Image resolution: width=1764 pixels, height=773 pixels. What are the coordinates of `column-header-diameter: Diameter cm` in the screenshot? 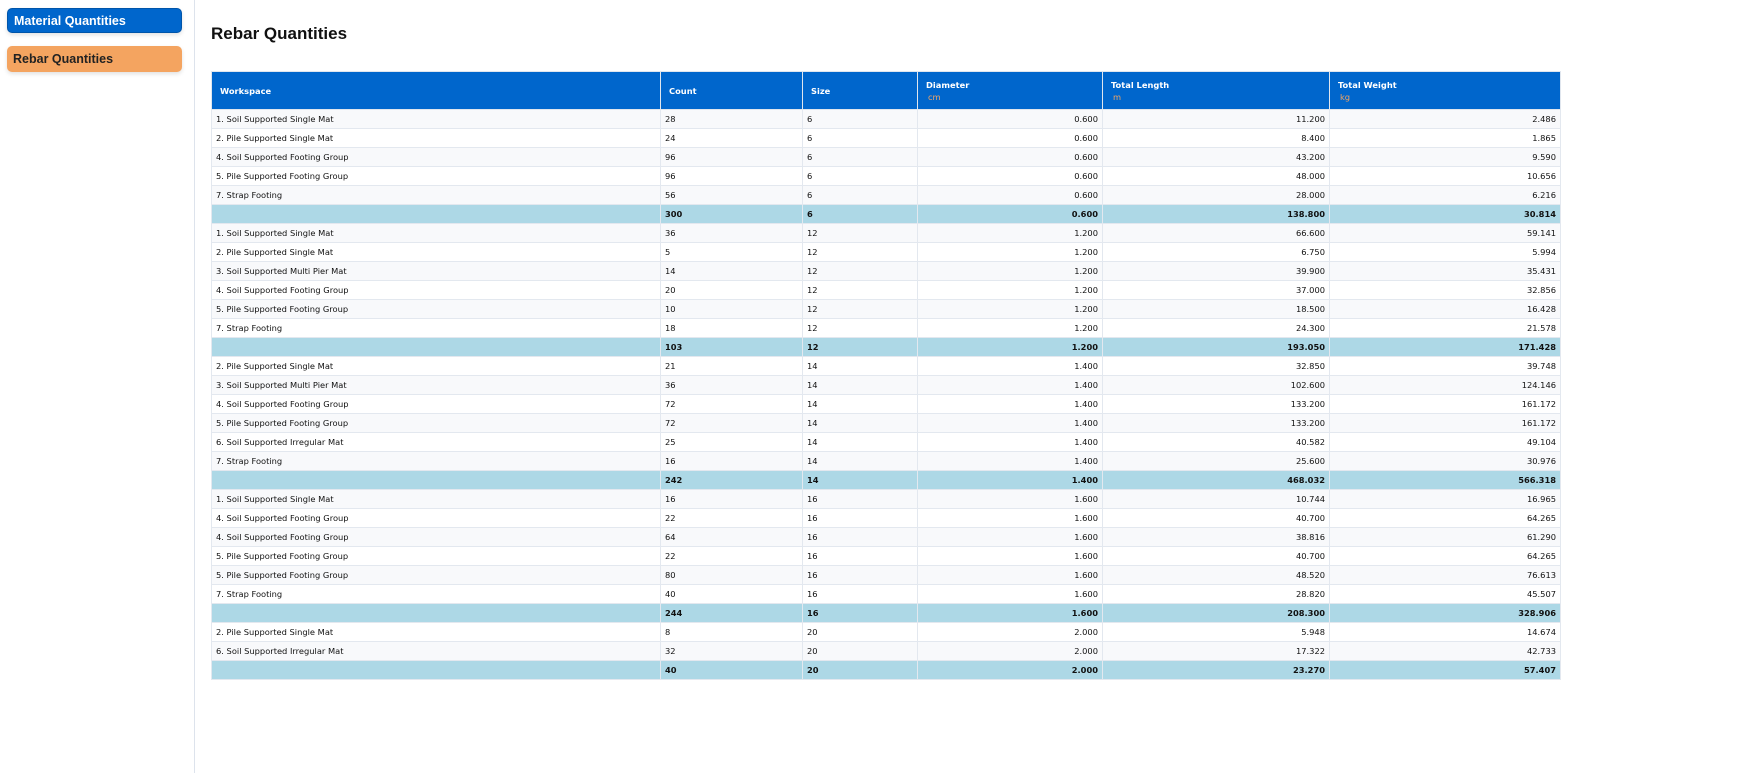 It's located at (1010, 90).